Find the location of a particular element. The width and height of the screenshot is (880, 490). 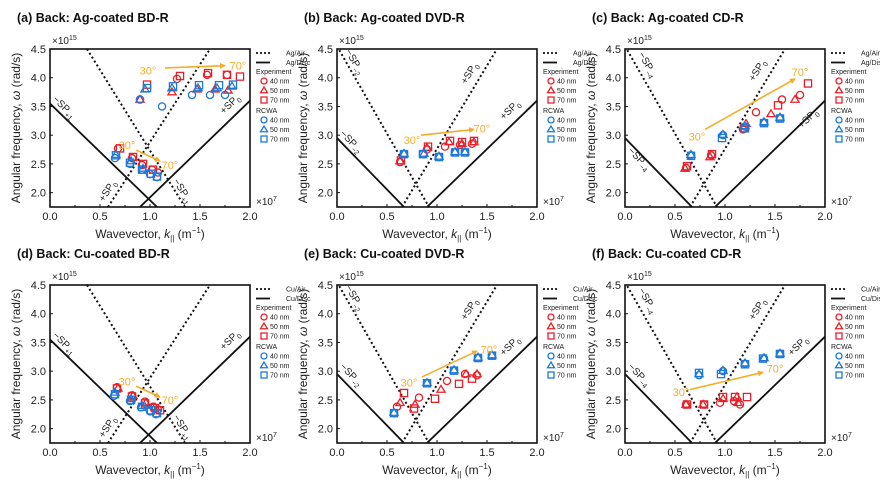

series-rcwa-70nm is located at coordinates (443, 384).